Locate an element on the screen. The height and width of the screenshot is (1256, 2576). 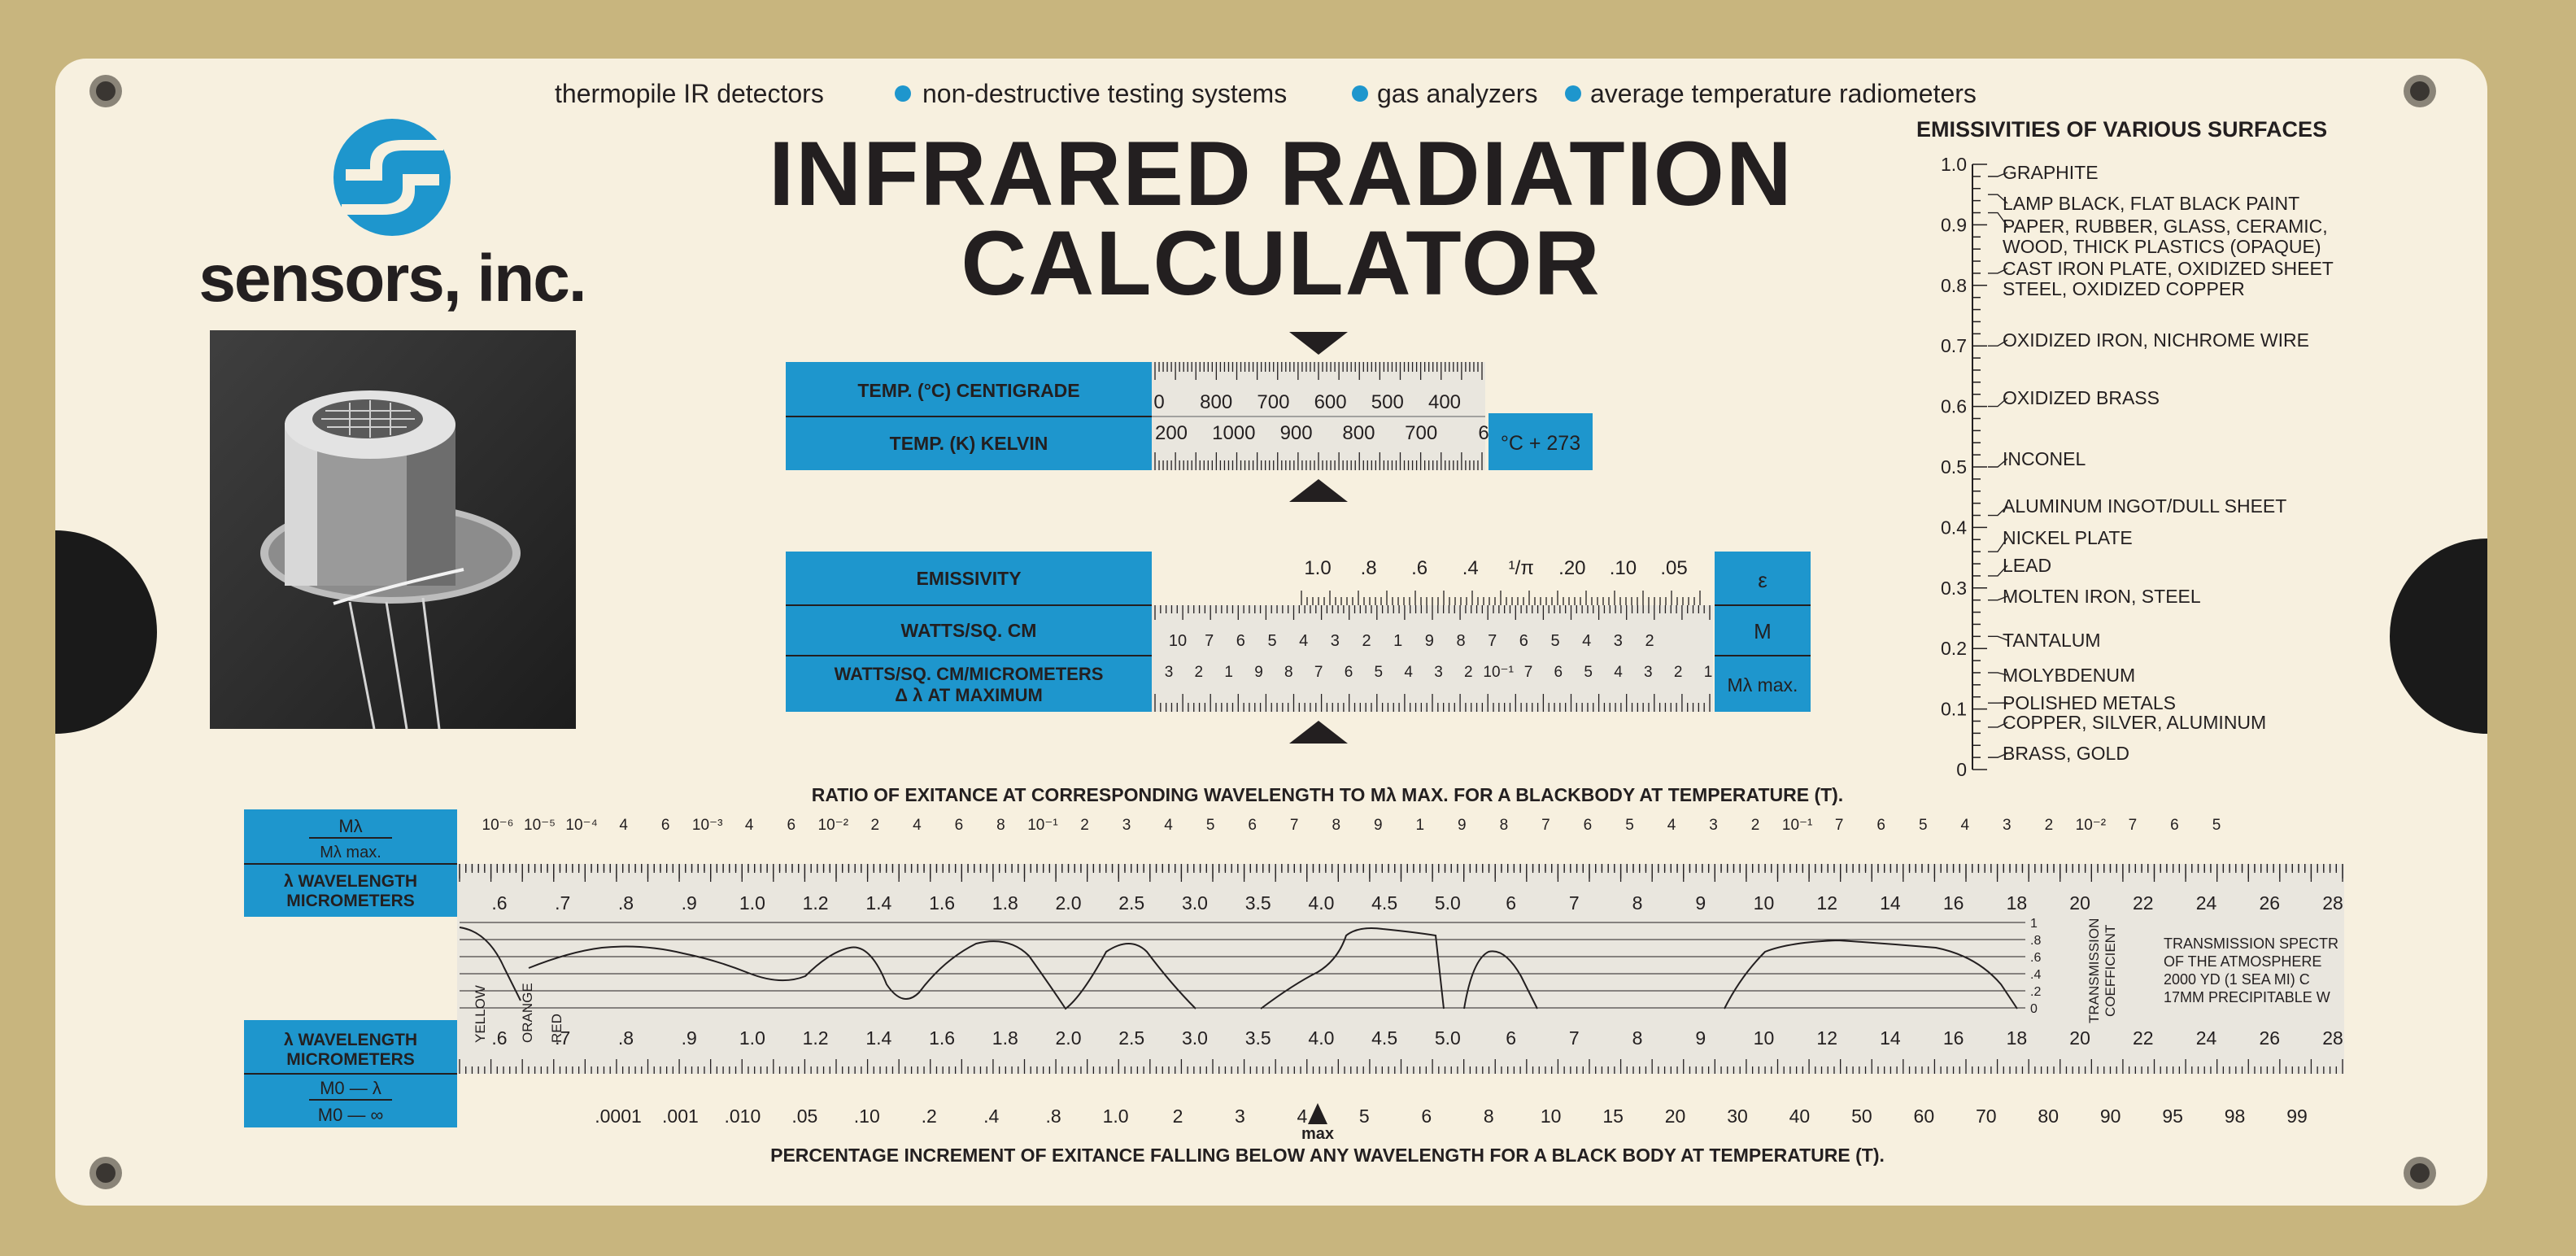
ratio-tick-label: 2 is located at coordinates (1084, 825).